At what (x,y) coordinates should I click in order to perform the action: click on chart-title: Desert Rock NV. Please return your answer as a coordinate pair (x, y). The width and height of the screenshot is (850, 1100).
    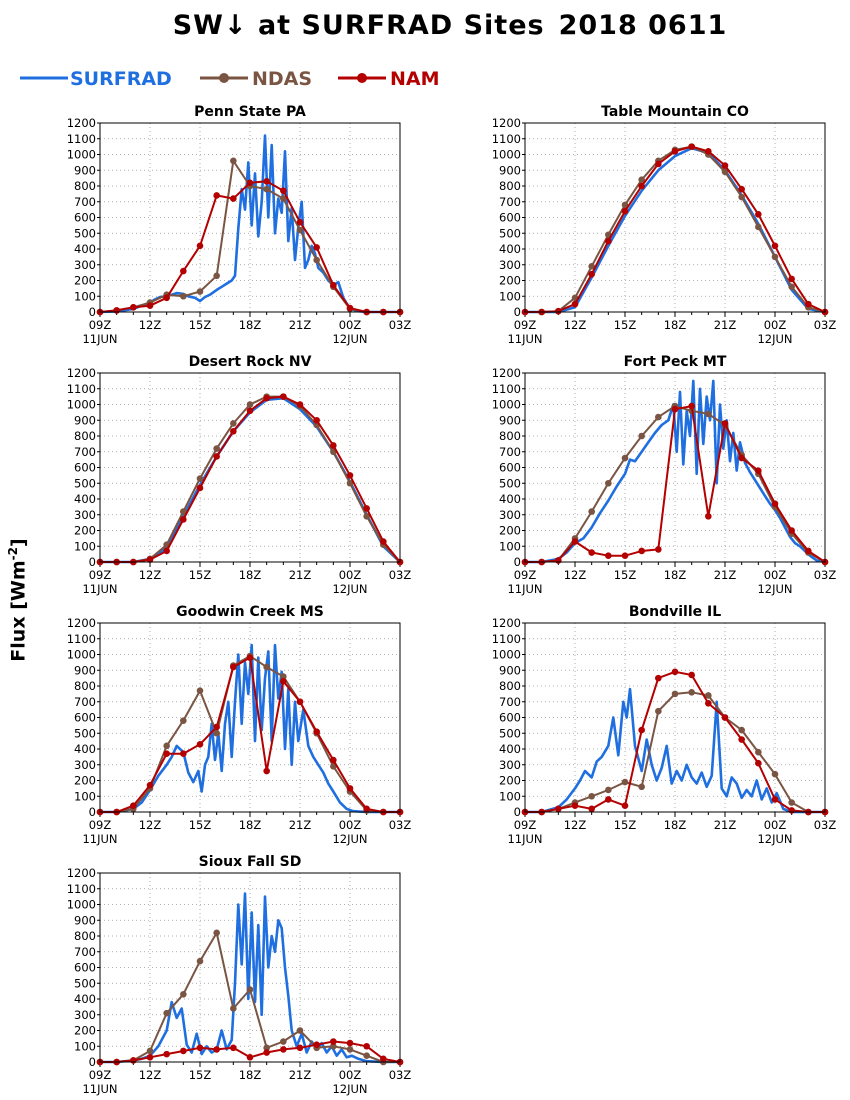
    Looking at the image, I should click on (250, 362).